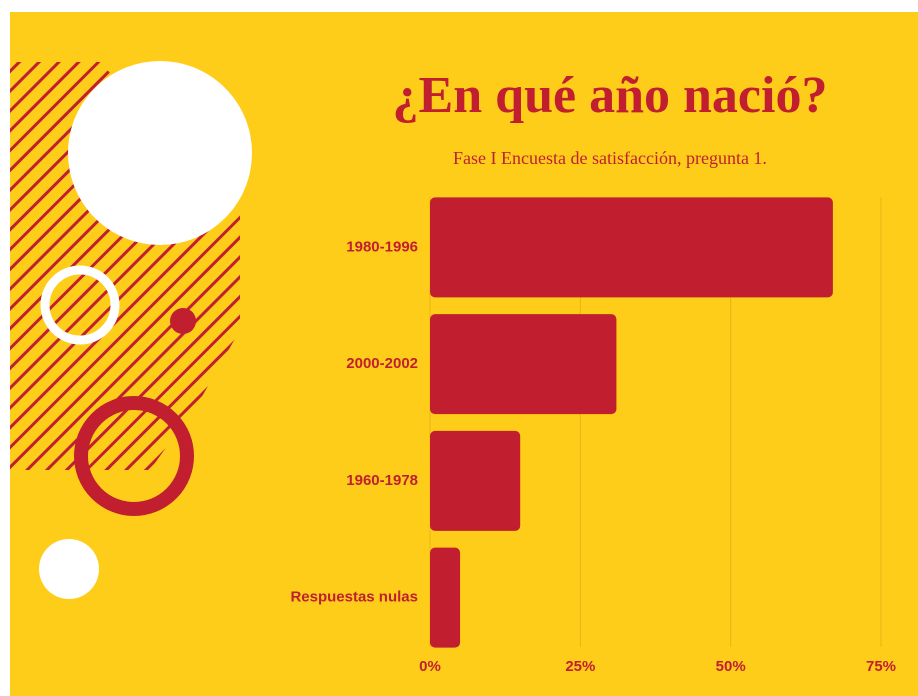  Describe the element at coordinates (881, 666) in the screenshot. I see `x-tick-label: 75%` at that location.